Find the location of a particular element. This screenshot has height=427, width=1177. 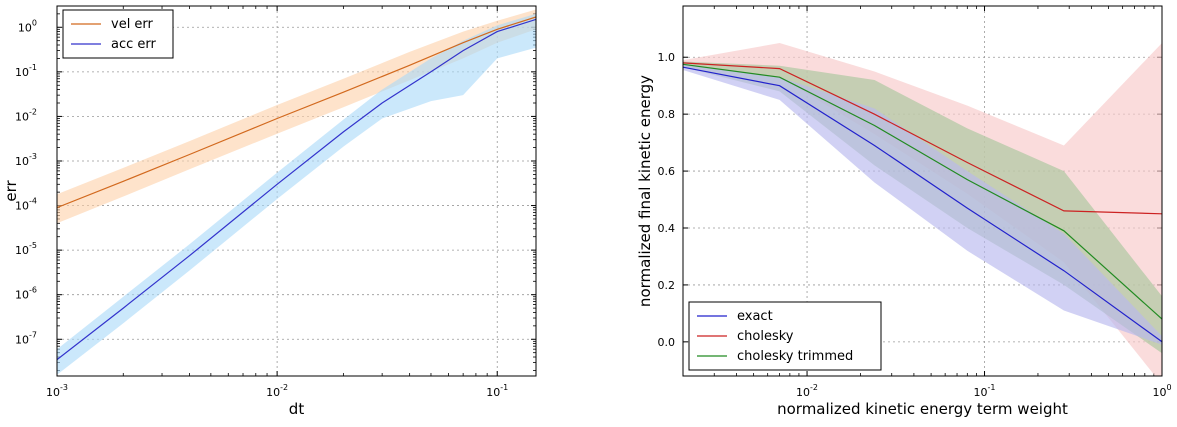

legend-label: cholesky trimmed is located at coordinates (795, 356).